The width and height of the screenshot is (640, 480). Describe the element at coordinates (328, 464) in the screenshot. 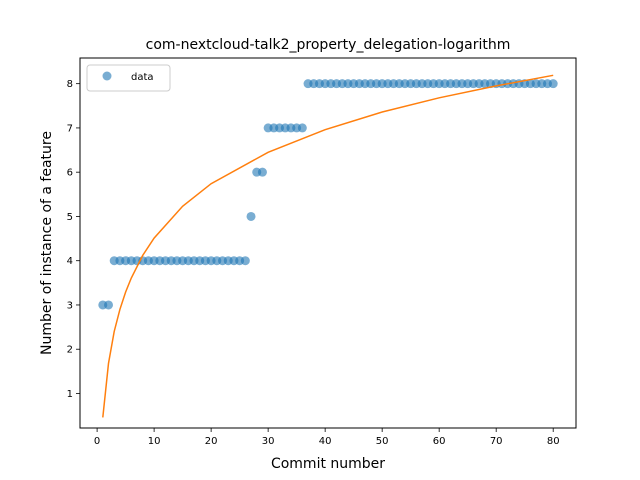

I see `x-axis-label: Commit number` at that location.